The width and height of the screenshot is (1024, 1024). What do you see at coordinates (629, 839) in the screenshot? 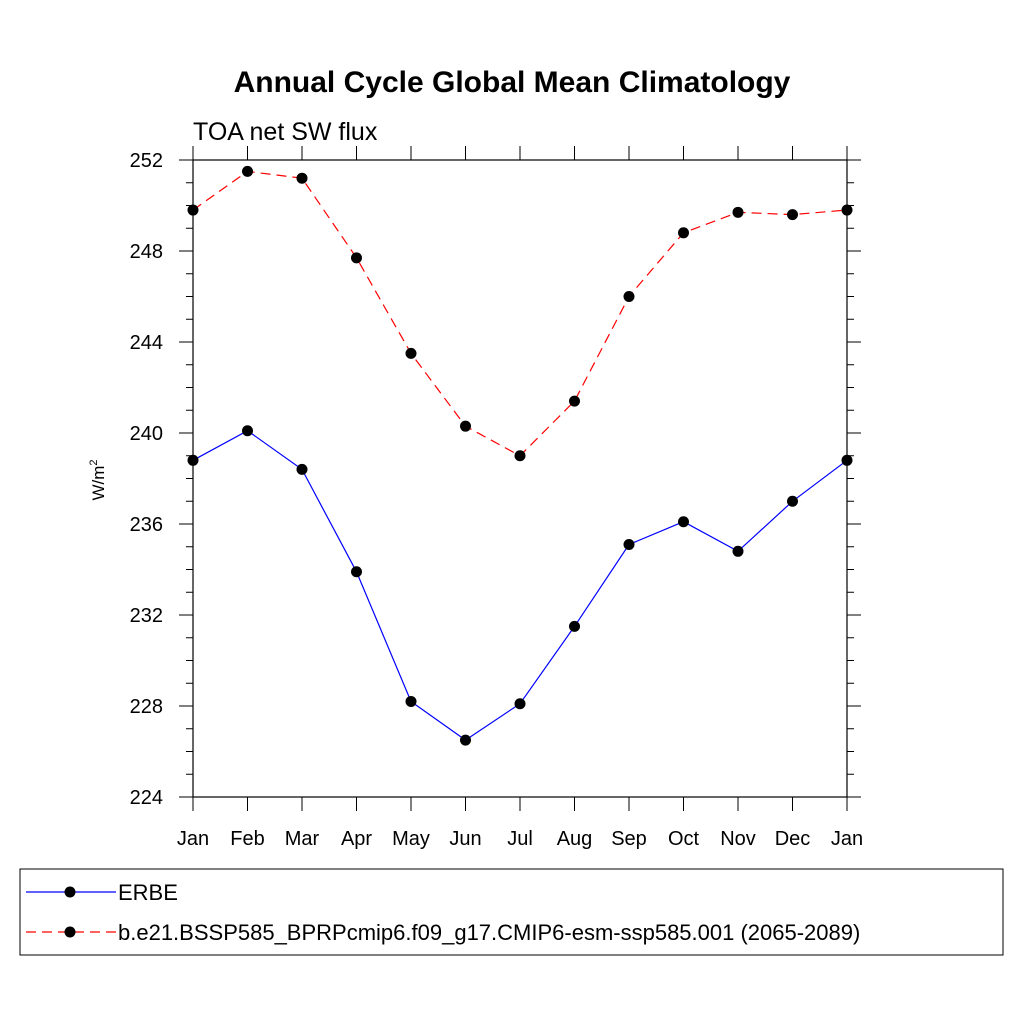
I see `x-tick-label: Sep` at bounding box center [629, 839].